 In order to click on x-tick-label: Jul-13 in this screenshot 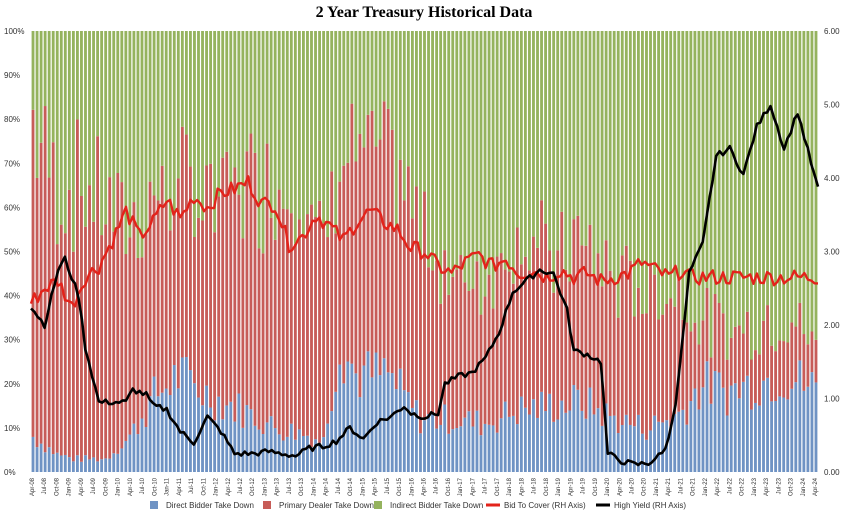, I will do `click(290, 485)`.